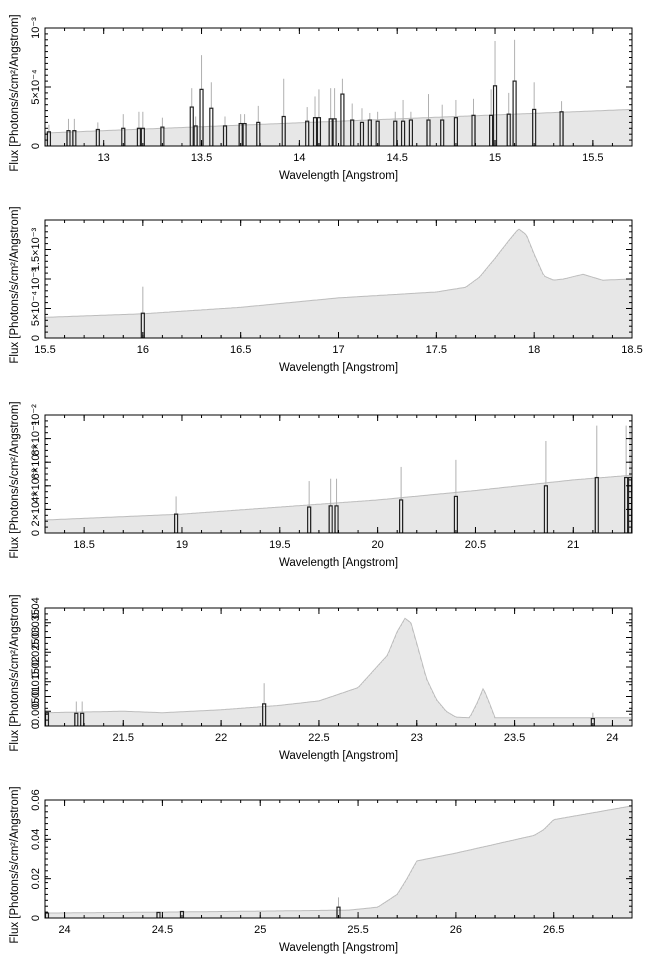  I want to click on y-tick-label: 1.5×10⁻³, so click(36, 249).